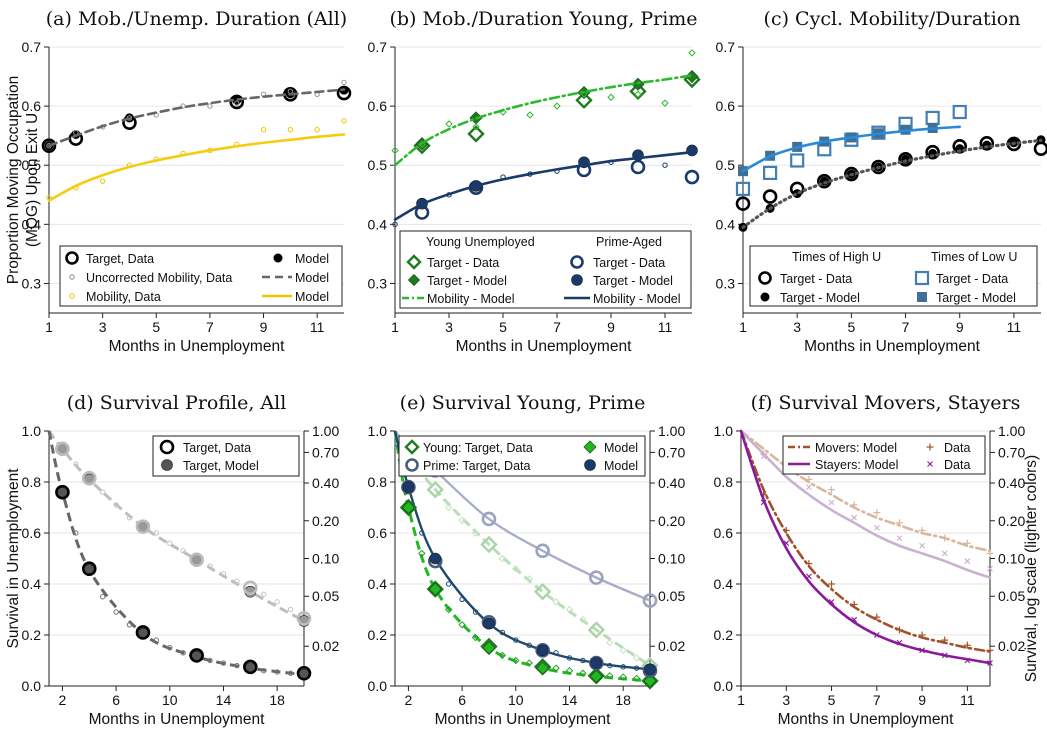 The width and height of the screenshot is (1047, 733). I want to click on y-right-tick-label: 0.40, so click(1011, 483).